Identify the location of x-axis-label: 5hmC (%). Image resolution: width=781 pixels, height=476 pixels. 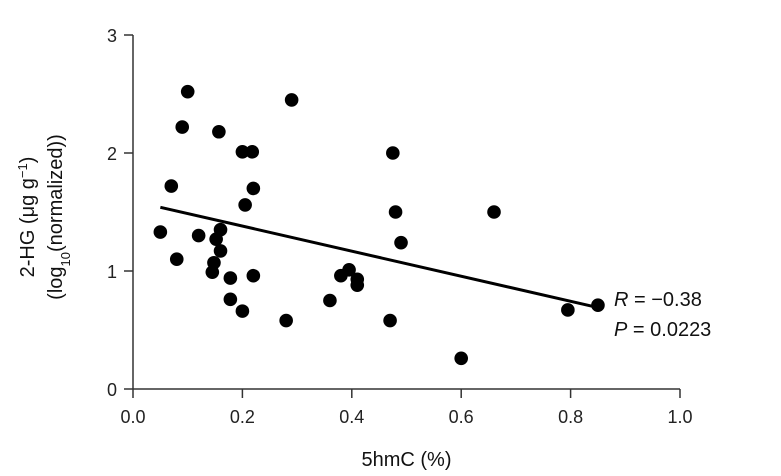
(406, 460).